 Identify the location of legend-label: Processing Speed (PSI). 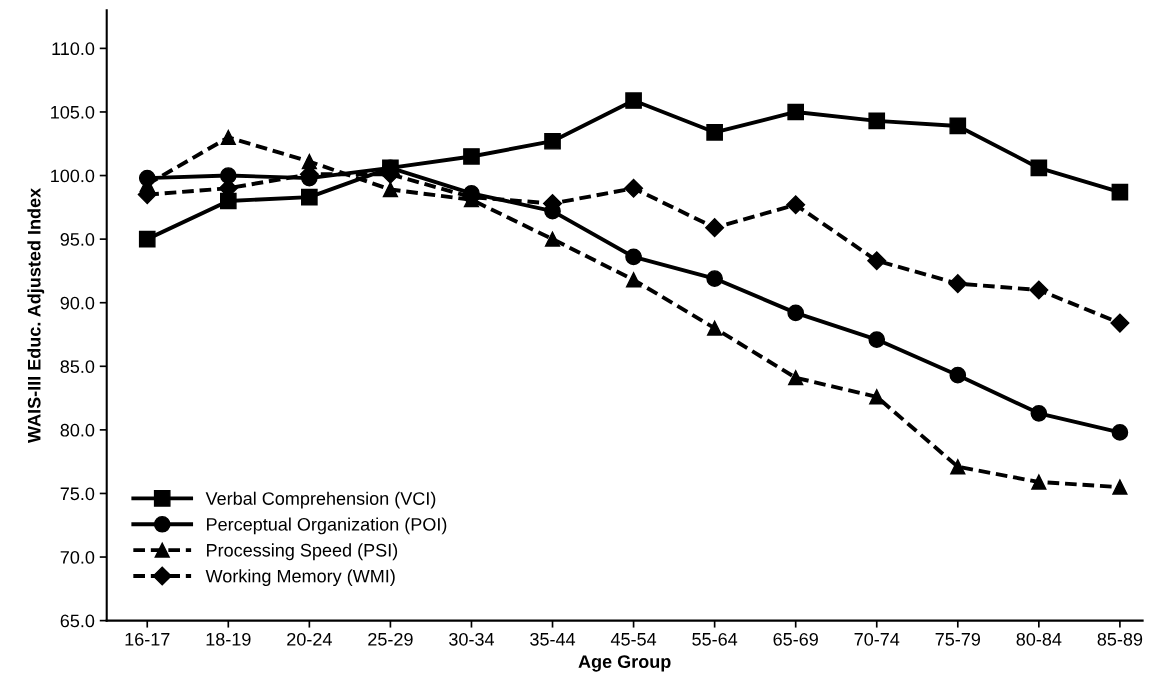
(302, 552).